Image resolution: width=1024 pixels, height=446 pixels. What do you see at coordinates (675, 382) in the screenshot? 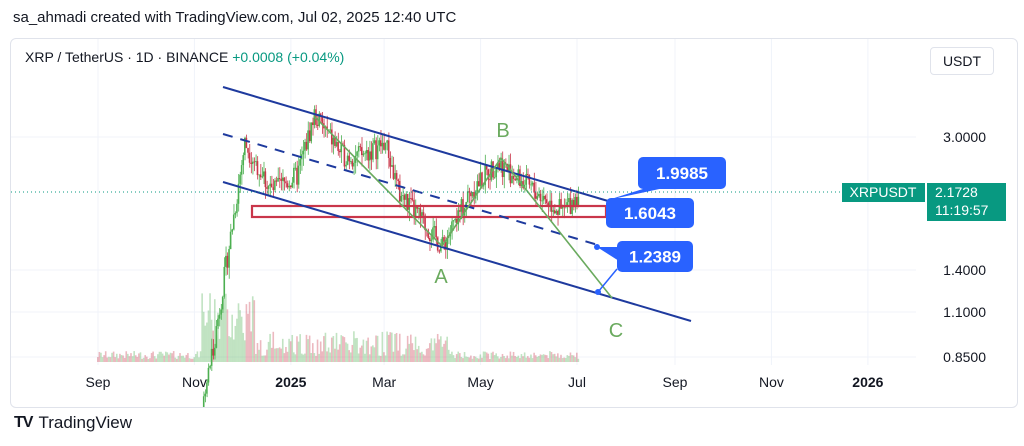
I see `x-tick-label: Sep` at bounding box center [675, 382].